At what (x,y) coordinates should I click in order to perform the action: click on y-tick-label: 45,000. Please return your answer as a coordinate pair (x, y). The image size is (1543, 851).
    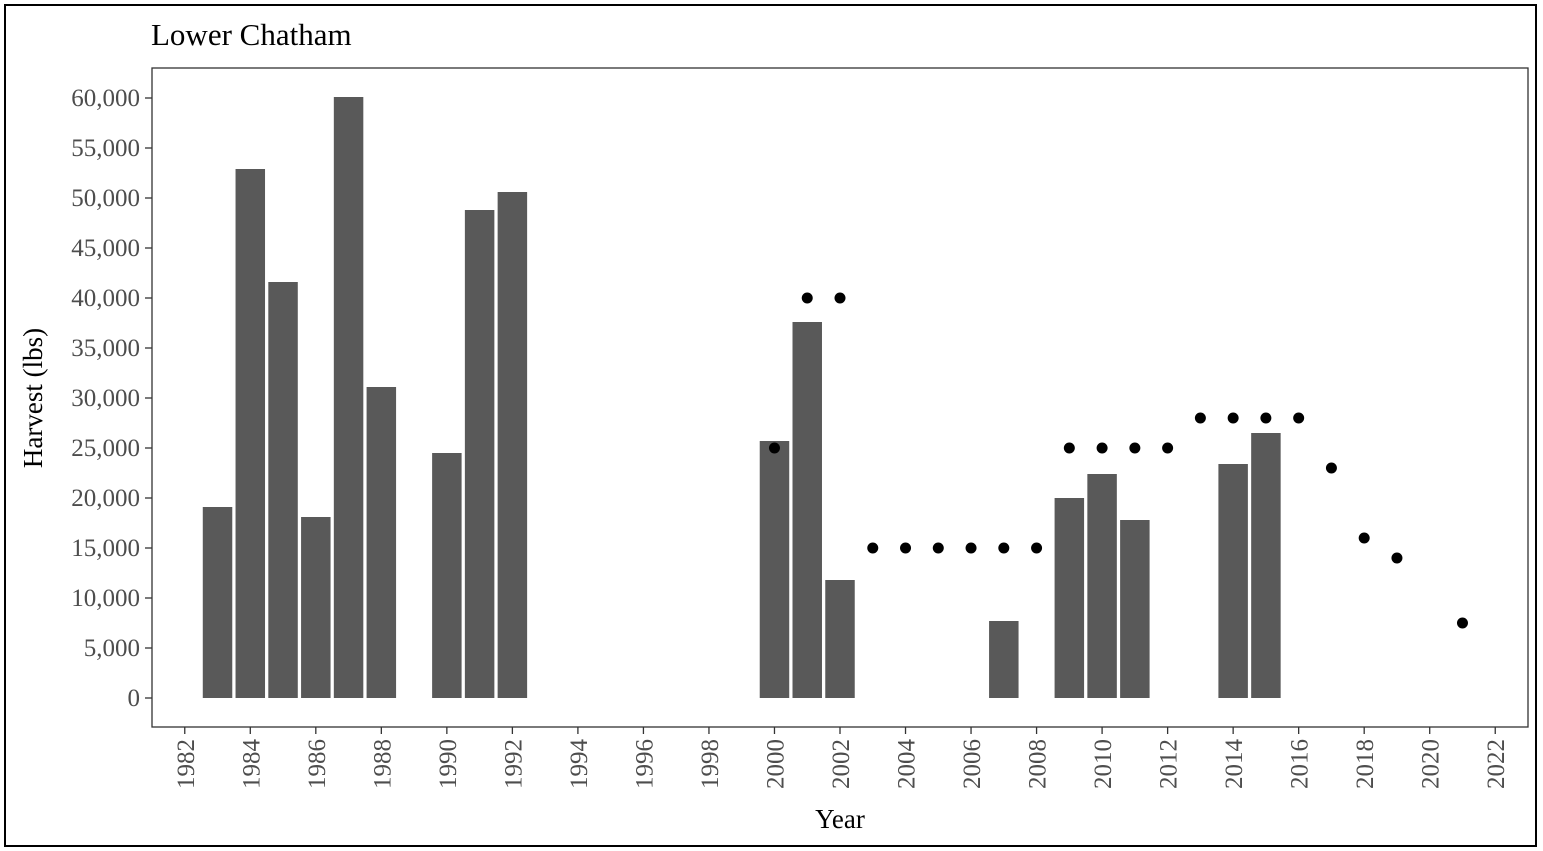
    Looking at the image, I should click on (105, 248).